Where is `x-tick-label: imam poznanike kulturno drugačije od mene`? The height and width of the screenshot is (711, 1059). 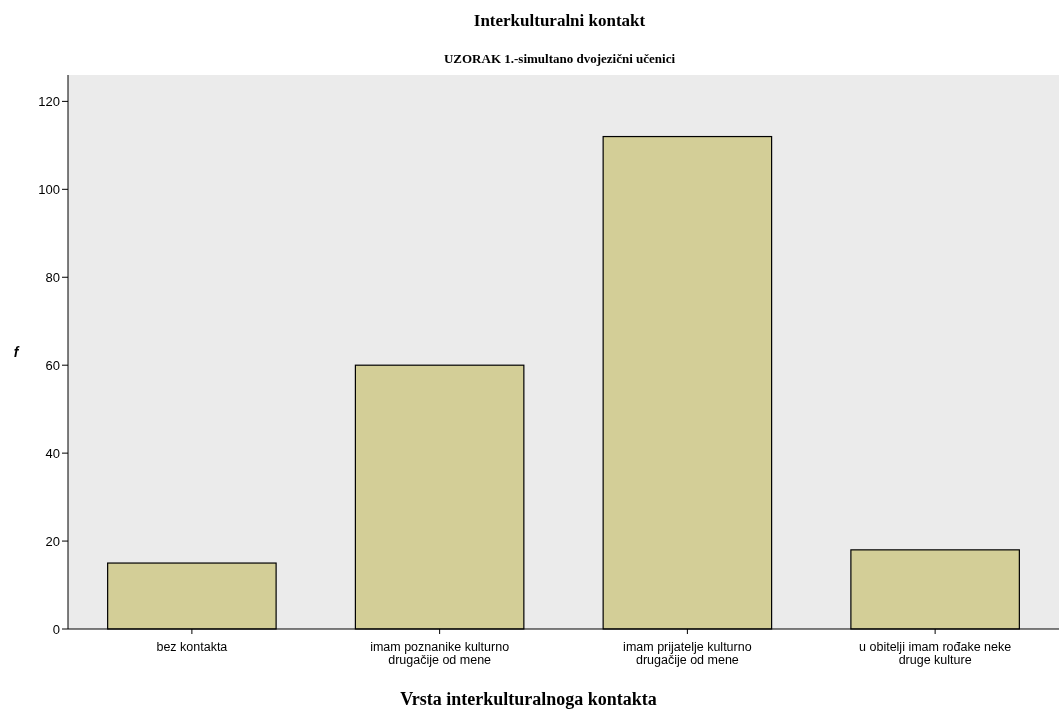
x-tick-label: imam poznanike kulturno drugačije od mene is located at coordinates (440, 653).